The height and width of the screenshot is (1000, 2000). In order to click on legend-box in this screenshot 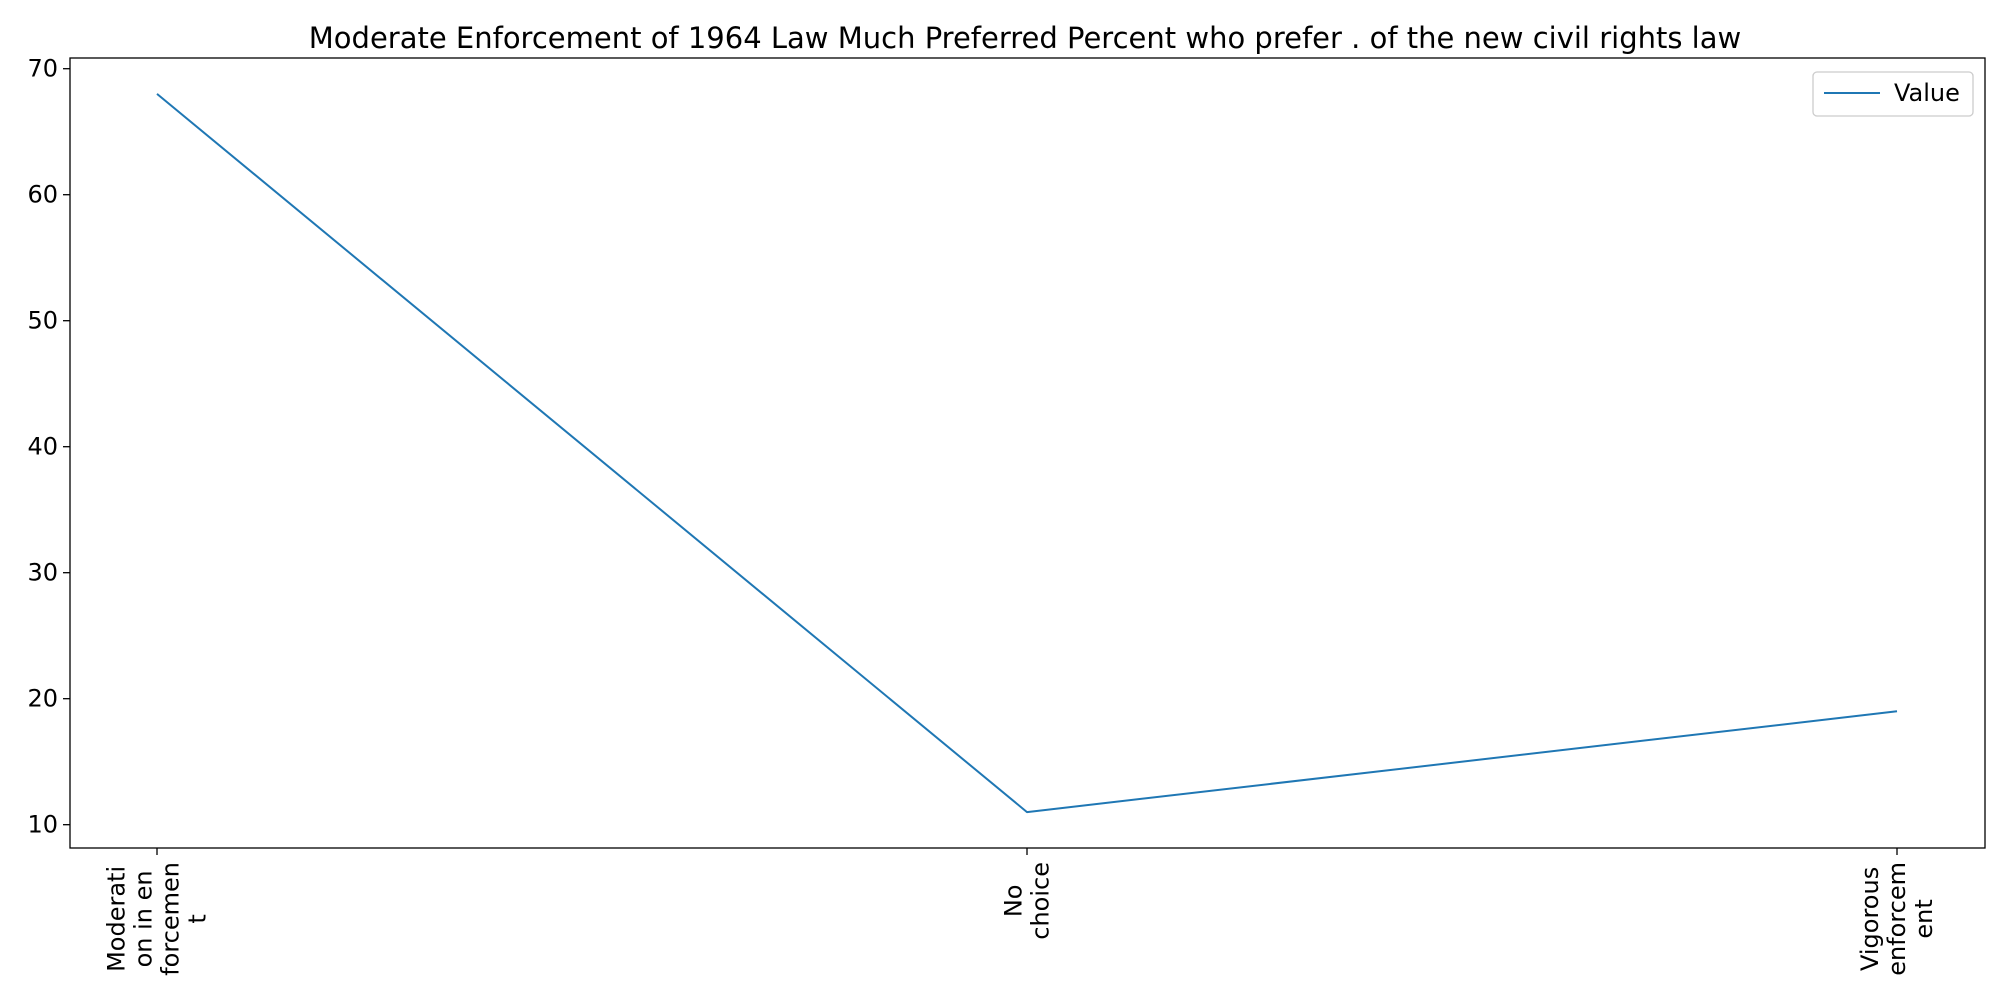, I will do `click(1893, 94)`.